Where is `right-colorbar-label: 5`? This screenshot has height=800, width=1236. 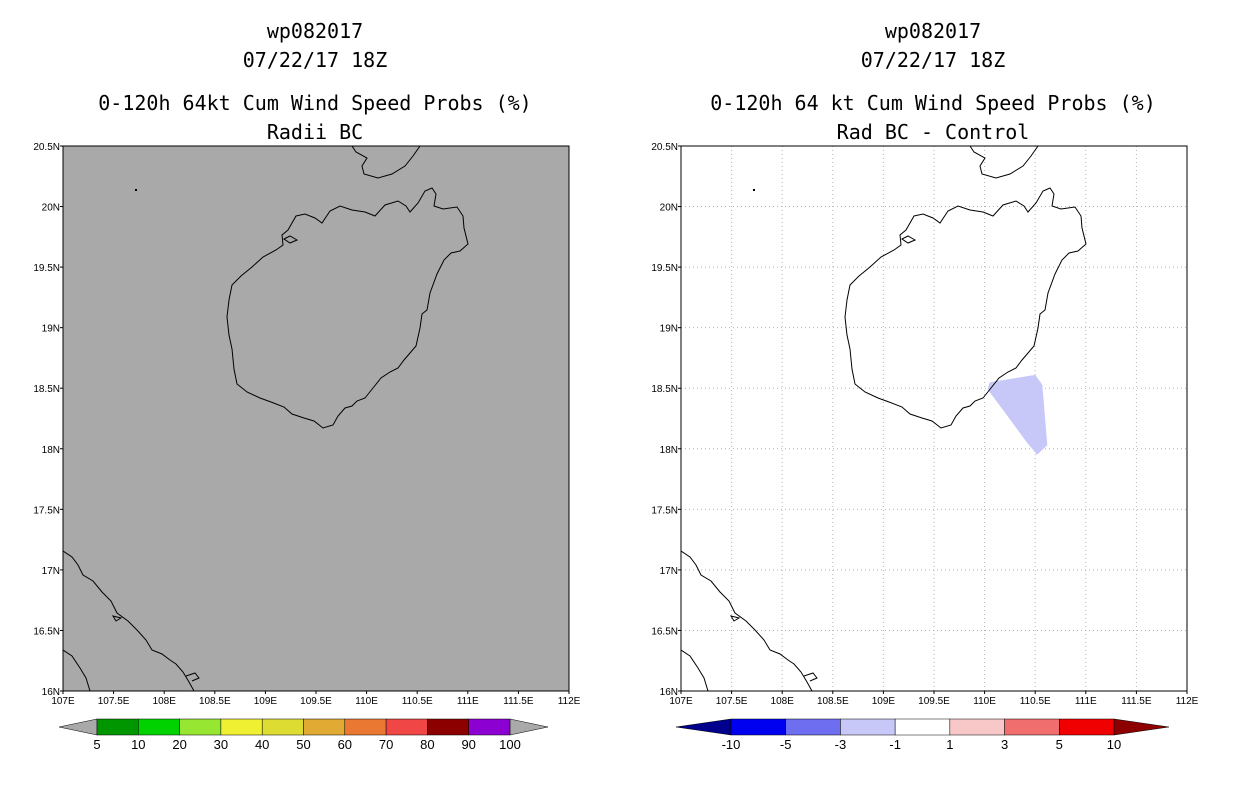 right-colorbar-label: 5 is located at coordinates (1059, 744).